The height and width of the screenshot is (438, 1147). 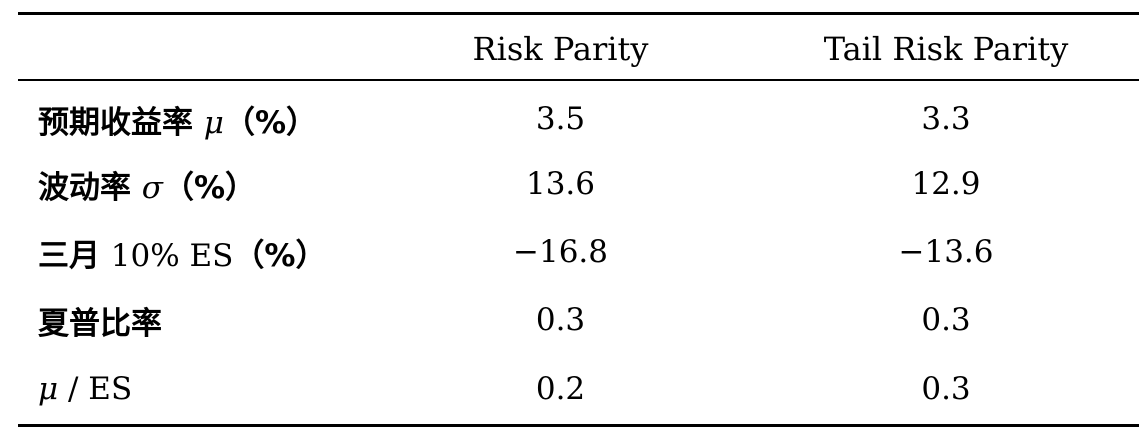 I want to click on sigma-symbol: σ, so click(x=152, y=187).